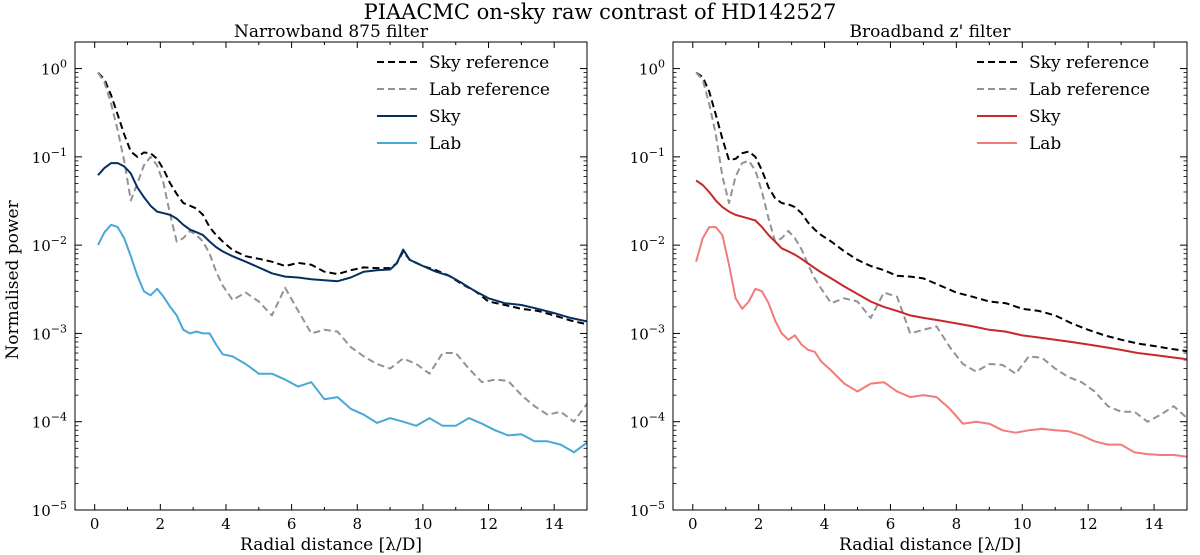 The width and height of the screenshot is (1200, 555). What do you see at coordinates (49, 244) in the screenshot?
I see `left-y-tick-label: 10⁻²` at bounding box center [49, 244].